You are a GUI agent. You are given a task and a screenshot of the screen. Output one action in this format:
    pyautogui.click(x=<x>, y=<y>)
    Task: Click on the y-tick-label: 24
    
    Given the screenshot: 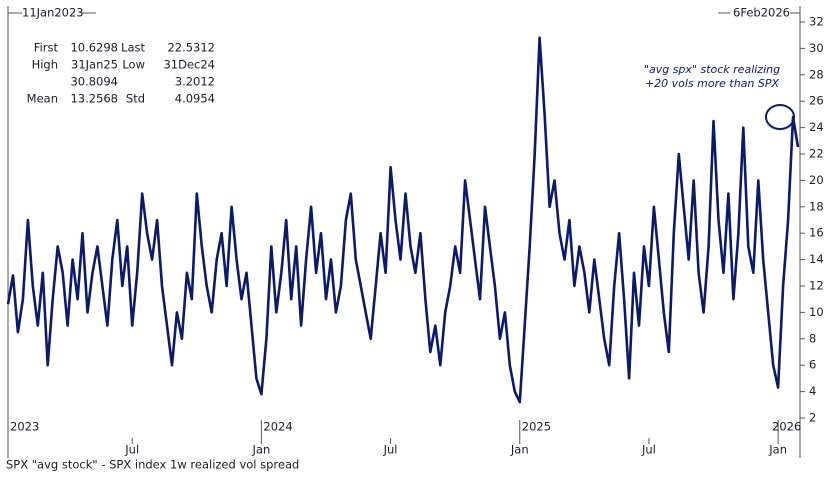 What is the action you would take?
    pyautogui.click(x=816, y=127)
    